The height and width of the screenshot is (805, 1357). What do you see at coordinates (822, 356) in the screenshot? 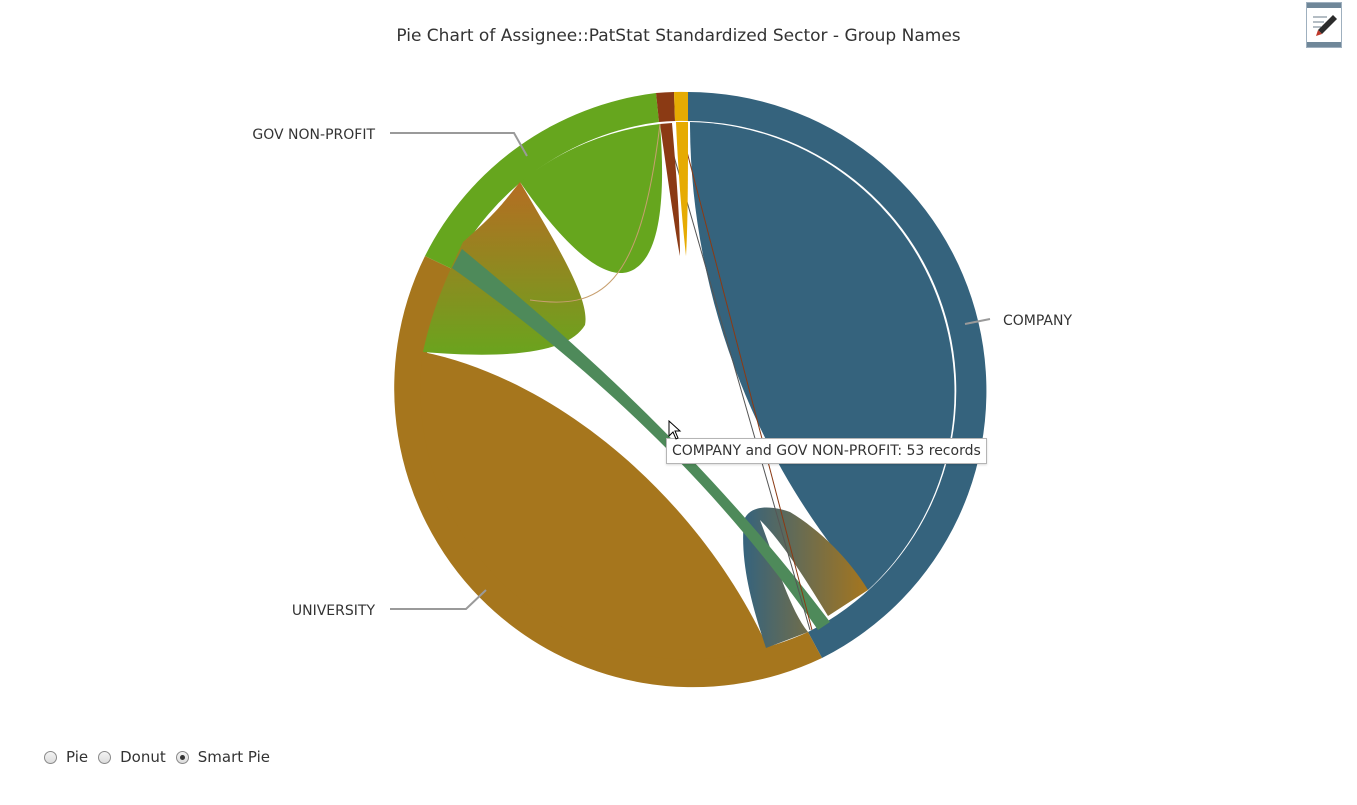
I see `chord-company-self` at bounding box center [822, 356].